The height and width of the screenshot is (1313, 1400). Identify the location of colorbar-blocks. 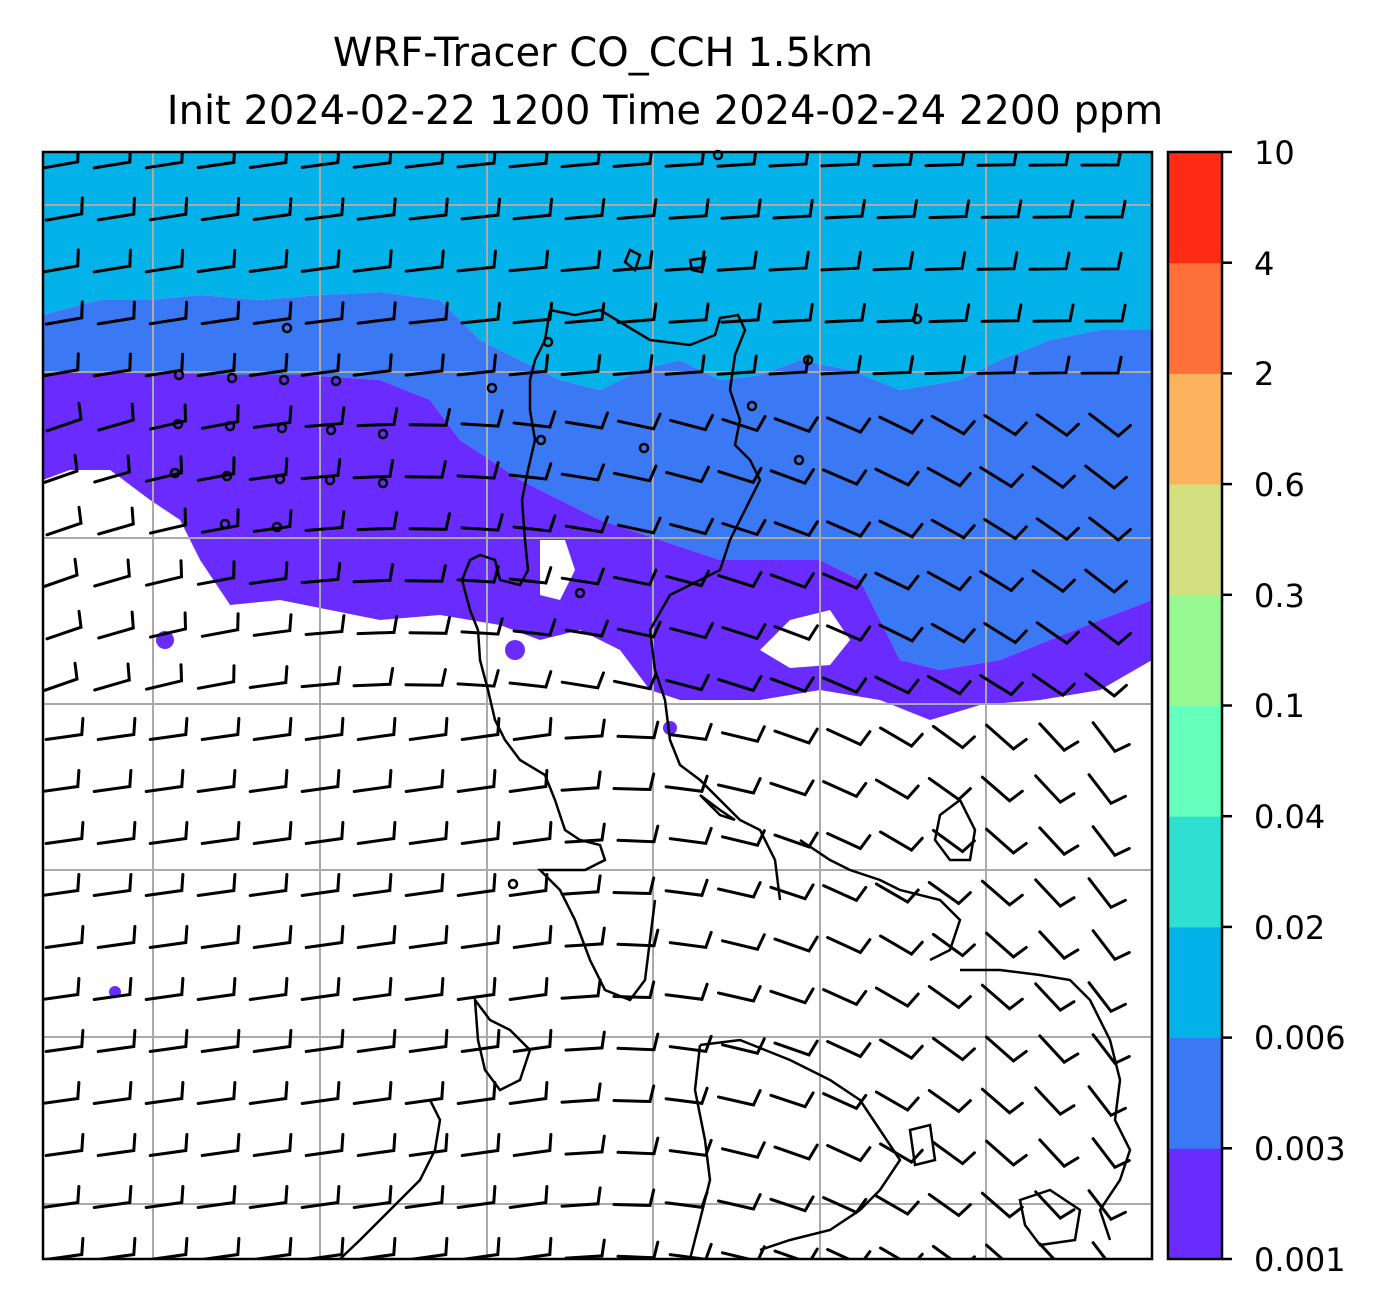
(1195, 706).